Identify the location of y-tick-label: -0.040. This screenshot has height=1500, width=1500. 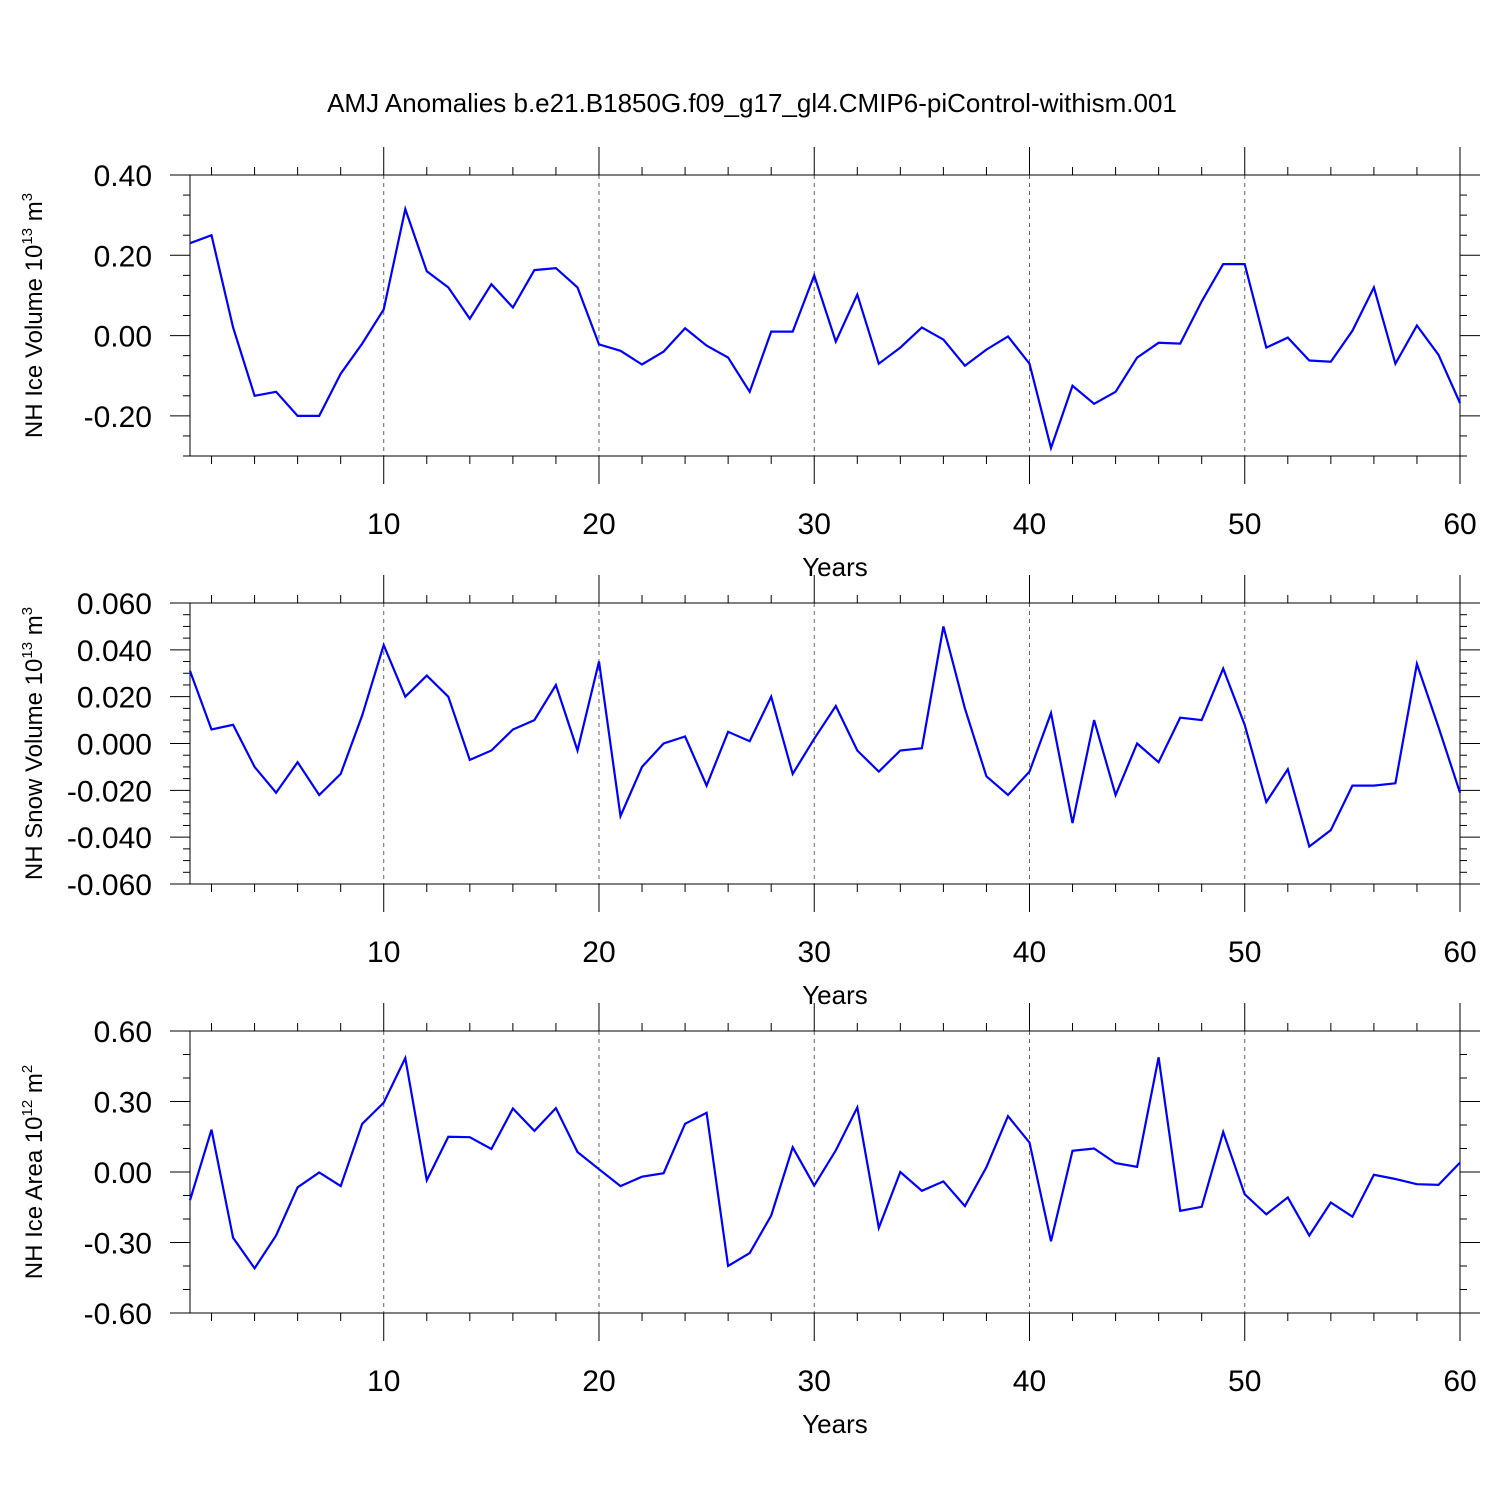
(109, 838).